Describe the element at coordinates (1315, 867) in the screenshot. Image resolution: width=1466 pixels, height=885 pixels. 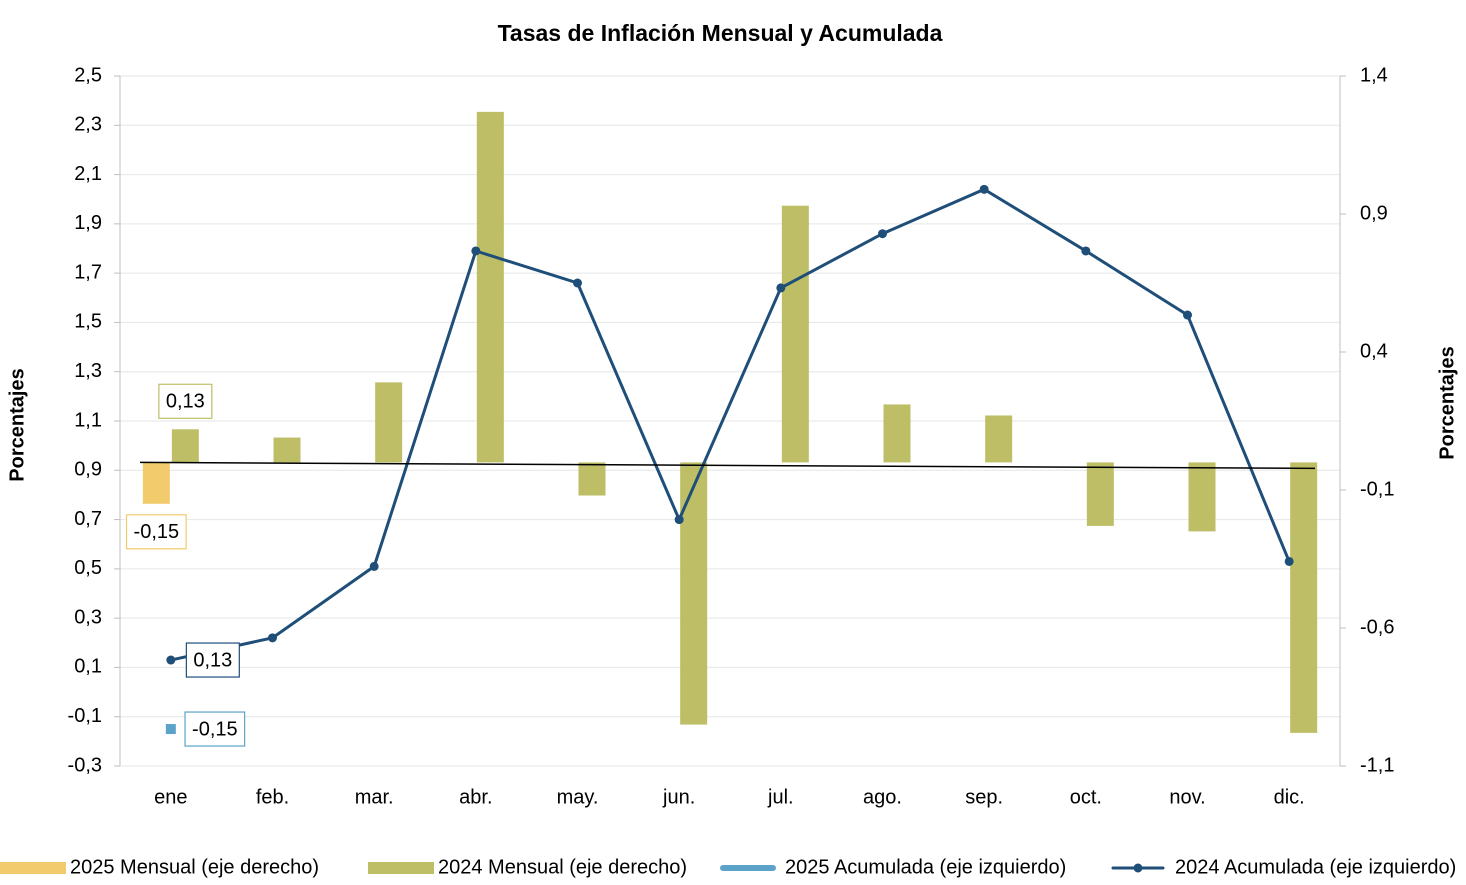
I see `legend-label: 2024 Acumulada (eje izquierdo)` at that location.